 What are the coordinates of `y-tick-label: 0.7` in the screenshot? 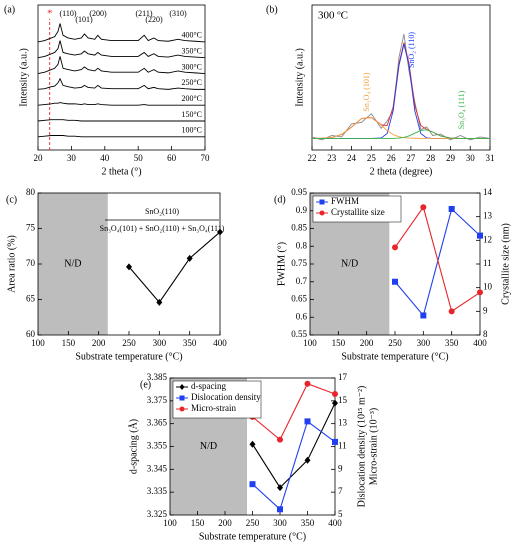 It's located at (302, 281).